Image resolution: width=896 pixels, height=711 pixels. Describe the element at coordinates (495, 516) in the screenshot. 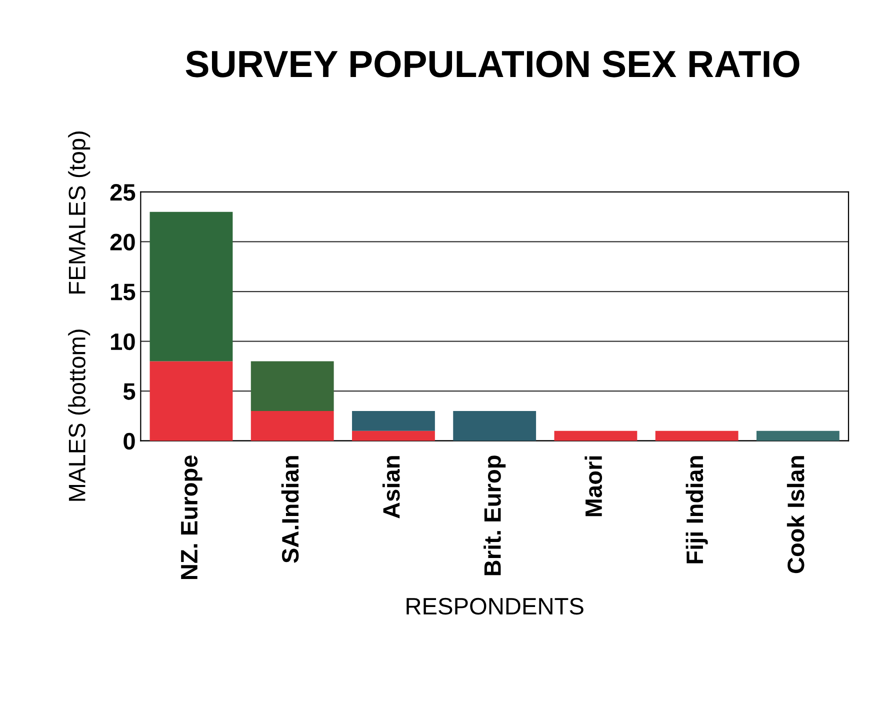

I see `x-tick-label: Brit. Europ` at that location.